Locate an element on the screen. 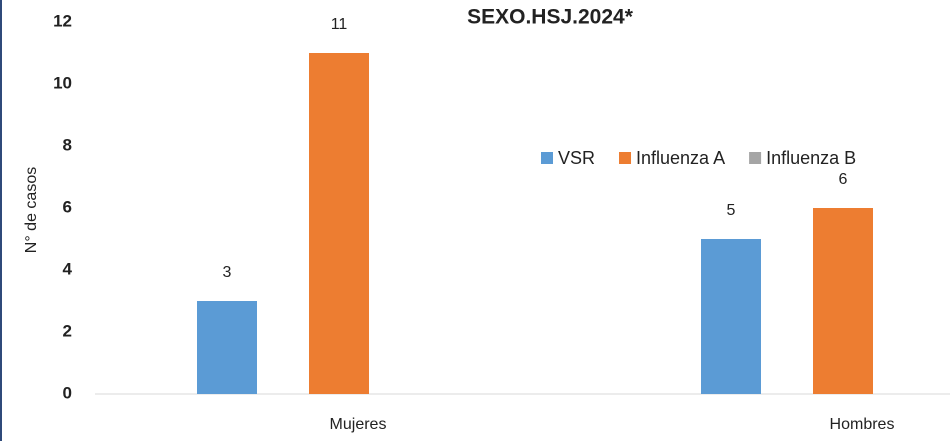 The width and height of the screenshot is (950, 441). y-tick-label: 2 is located at coordinates (67, 330).